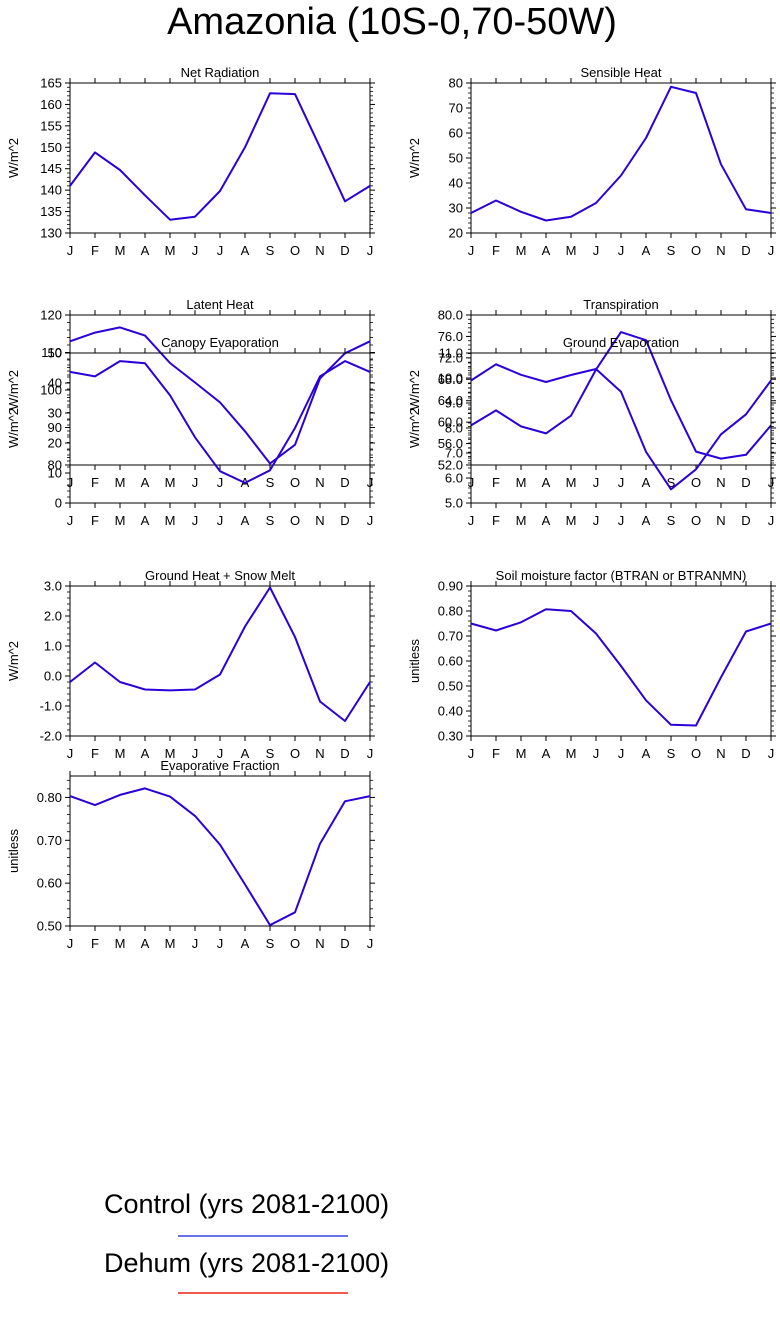 The width and height of the screenshot is (780, 1318). Describe the element at coordinates (450, 661) in the screenshot. I see `y-tick-label: 0.60` at that location.